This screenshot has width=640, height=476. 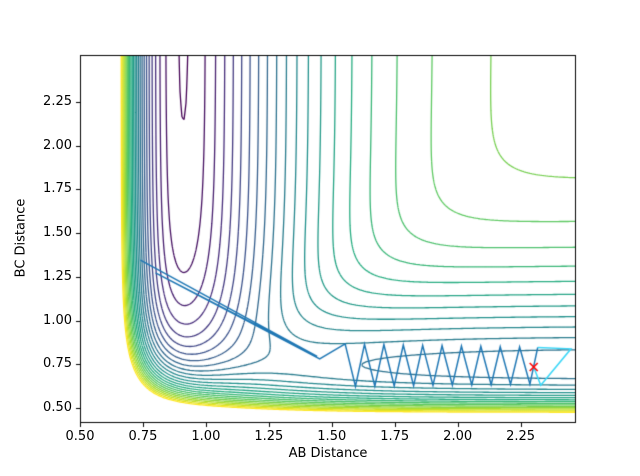 What do you see at coordinates (332, 436) in the screenshot?
I see `x-tick-label: 1.50` at bounding box center [332, 436].